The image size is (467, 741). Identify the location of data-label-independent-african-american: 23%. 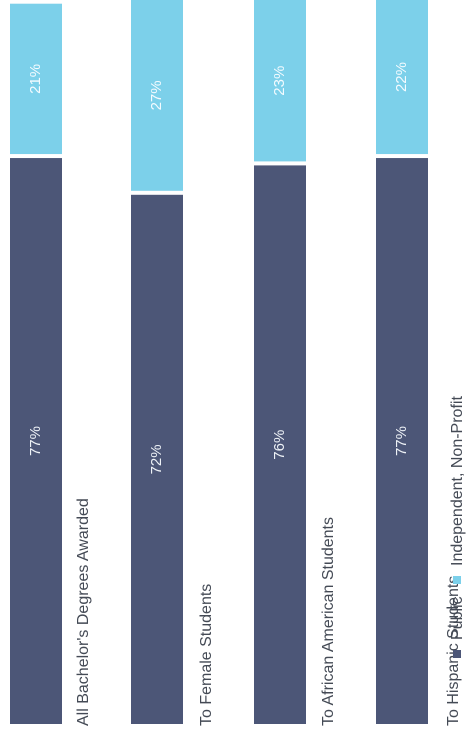
(279, 81).